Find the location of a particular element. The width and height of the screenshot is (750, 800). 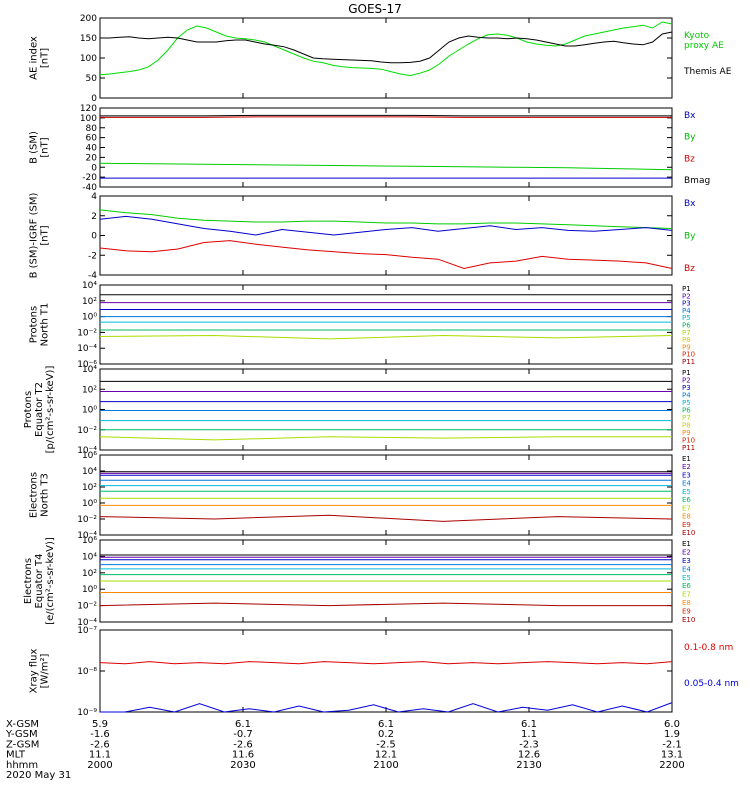

orbit-row-label: Y-GSM is located at coordinates (21, 734).